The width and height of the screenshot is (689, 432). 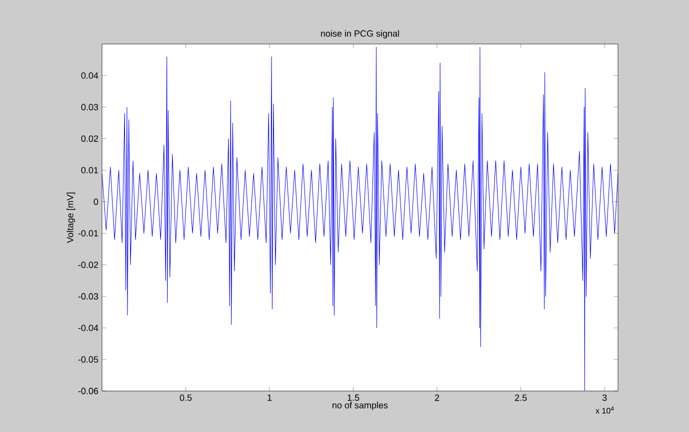 What do you see at coordinates (89, 138) in the screenshot?
I see `y-tick-label: 0.02` at bounding box center [89, 138].